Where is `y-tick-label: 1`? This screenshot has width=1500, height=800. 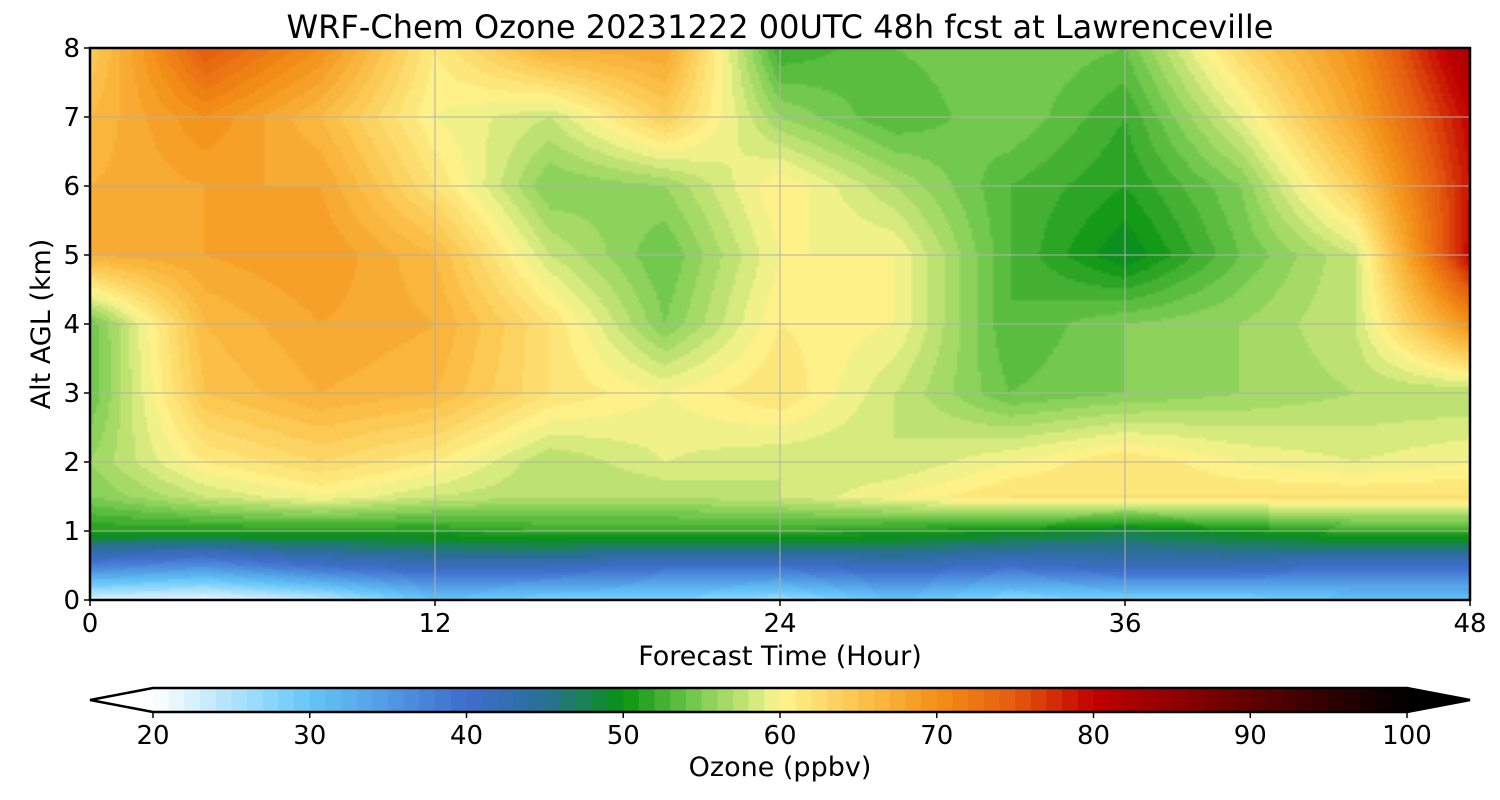
y-tick-label: 1 is located at coordinates (71, 532).